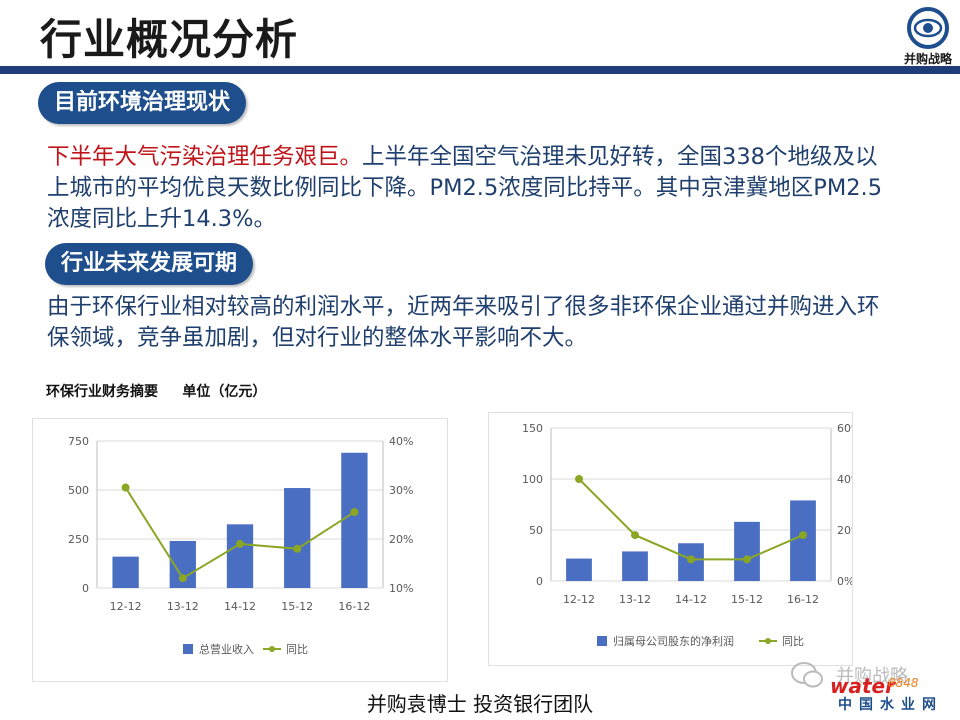 The height and width of the screenshot is (720, 960). I want to click on y-right-tick-label: 10%, so click(401, 588).